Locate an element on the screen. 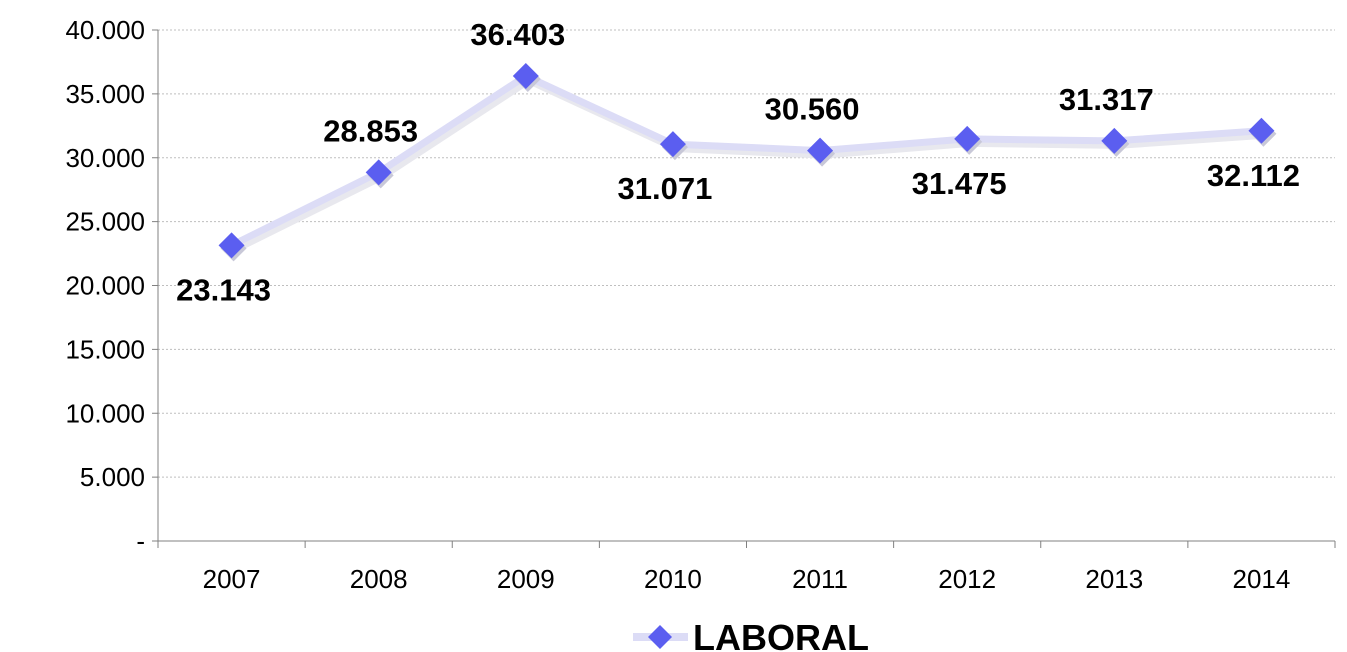 This screenshot has width=1347, height=652. y-tick-label: 5.000 is located at coordinates (112, 477).